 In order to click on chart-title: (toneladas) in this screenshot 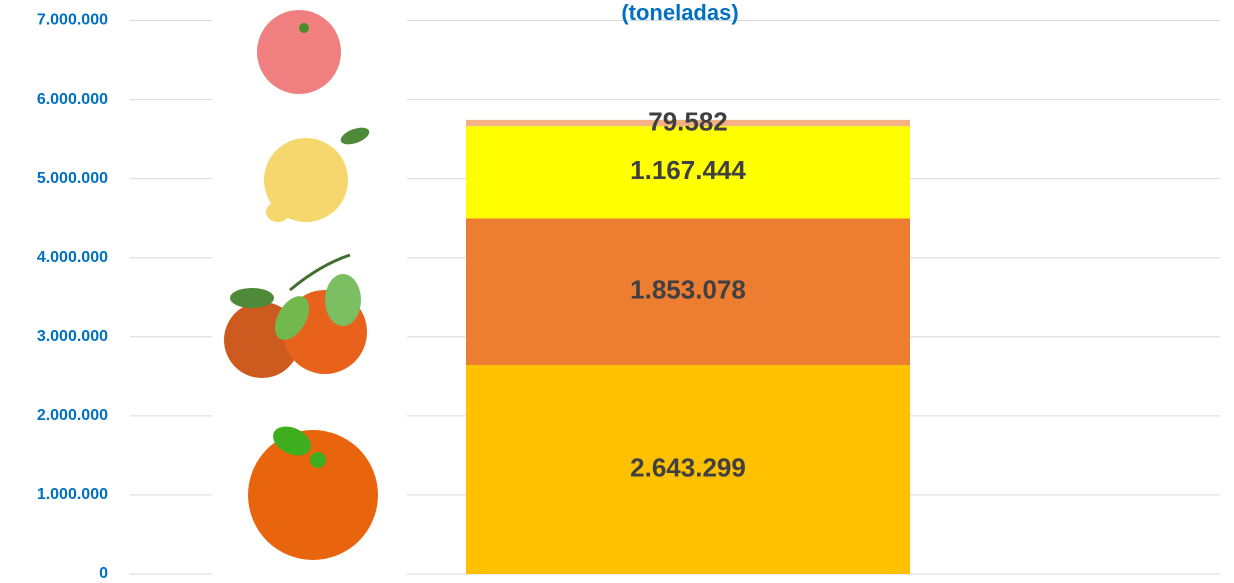, I will do `click(679, 12)`.